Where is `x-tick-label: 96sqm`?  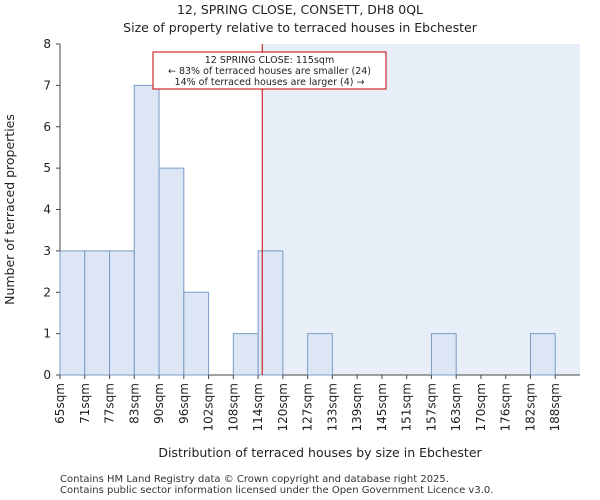 x-tick-label: 96sqm is located at coordinates (184, 403).